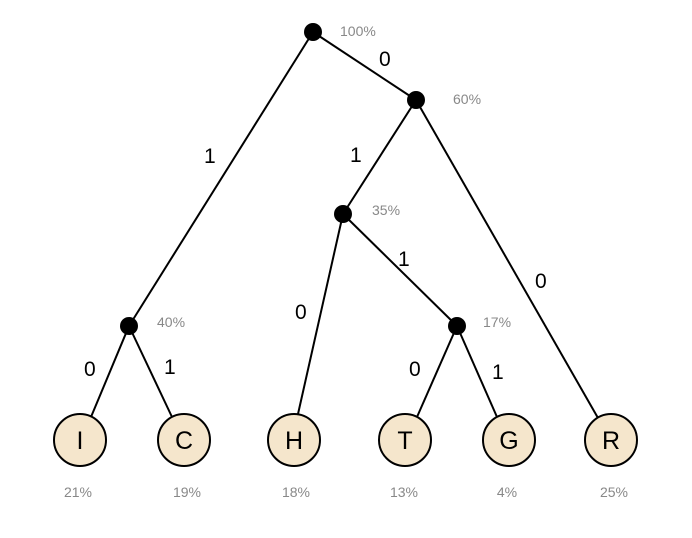 The width and height of the screenshot is (692, 538). I want to click on leaf-c-letter: C, so click(184, 441).